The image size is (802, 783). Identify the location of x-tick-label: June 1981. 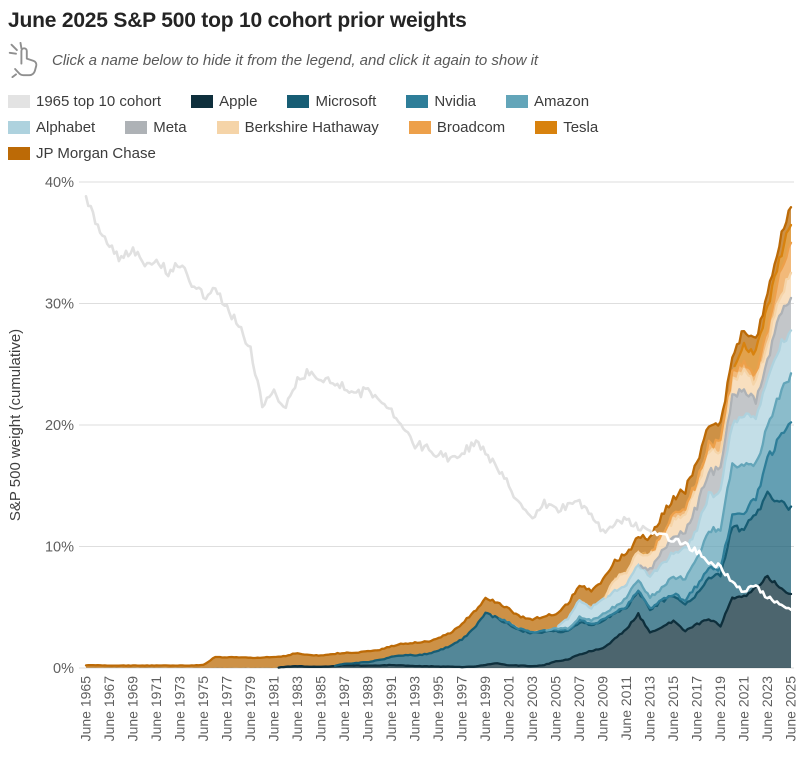
(274, 709).